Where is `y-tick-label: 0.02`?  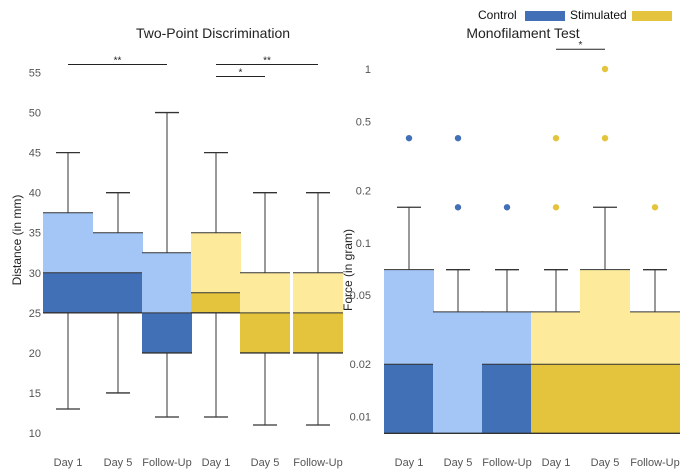 y-tick-label: 0.02 is located at coordinates (360, 365).